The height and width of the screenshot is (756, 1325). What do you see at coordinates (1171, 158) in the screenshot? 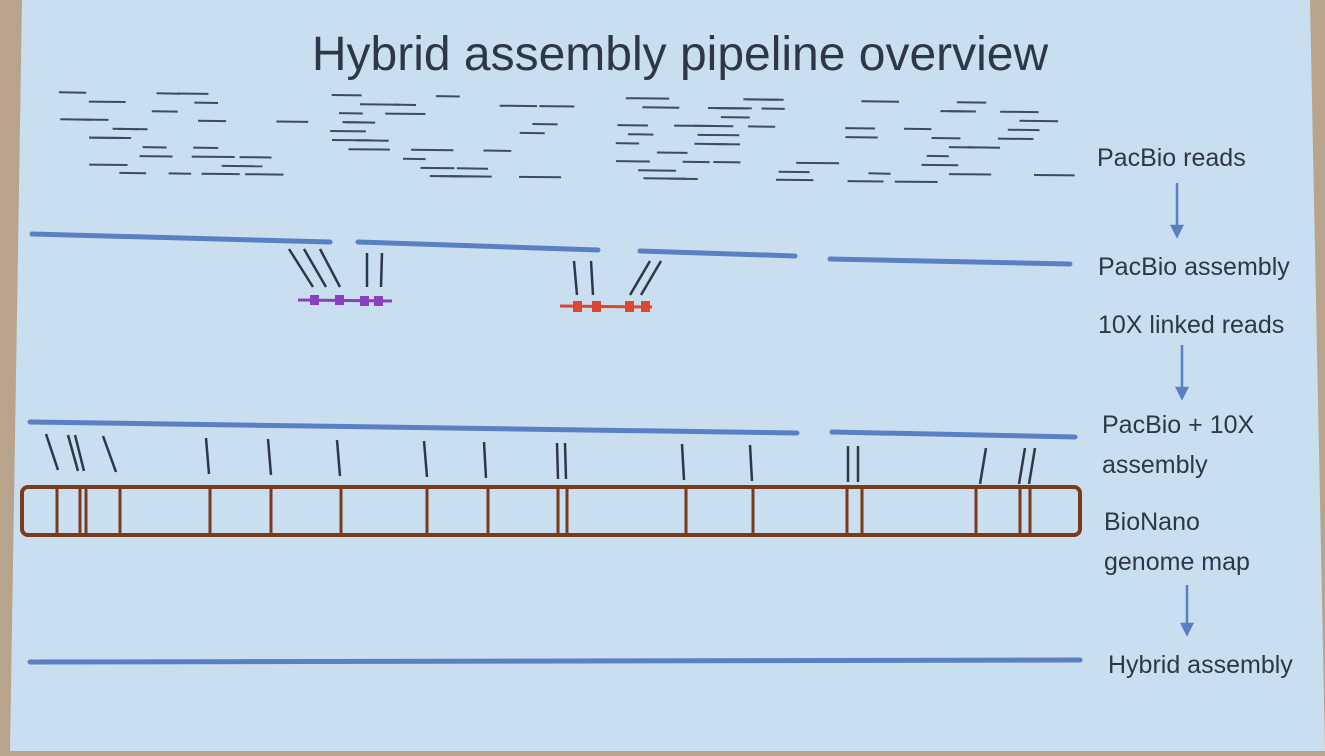
I see `label-pacbio-reads: PacBio reads` at bounding box center [1171, 158].